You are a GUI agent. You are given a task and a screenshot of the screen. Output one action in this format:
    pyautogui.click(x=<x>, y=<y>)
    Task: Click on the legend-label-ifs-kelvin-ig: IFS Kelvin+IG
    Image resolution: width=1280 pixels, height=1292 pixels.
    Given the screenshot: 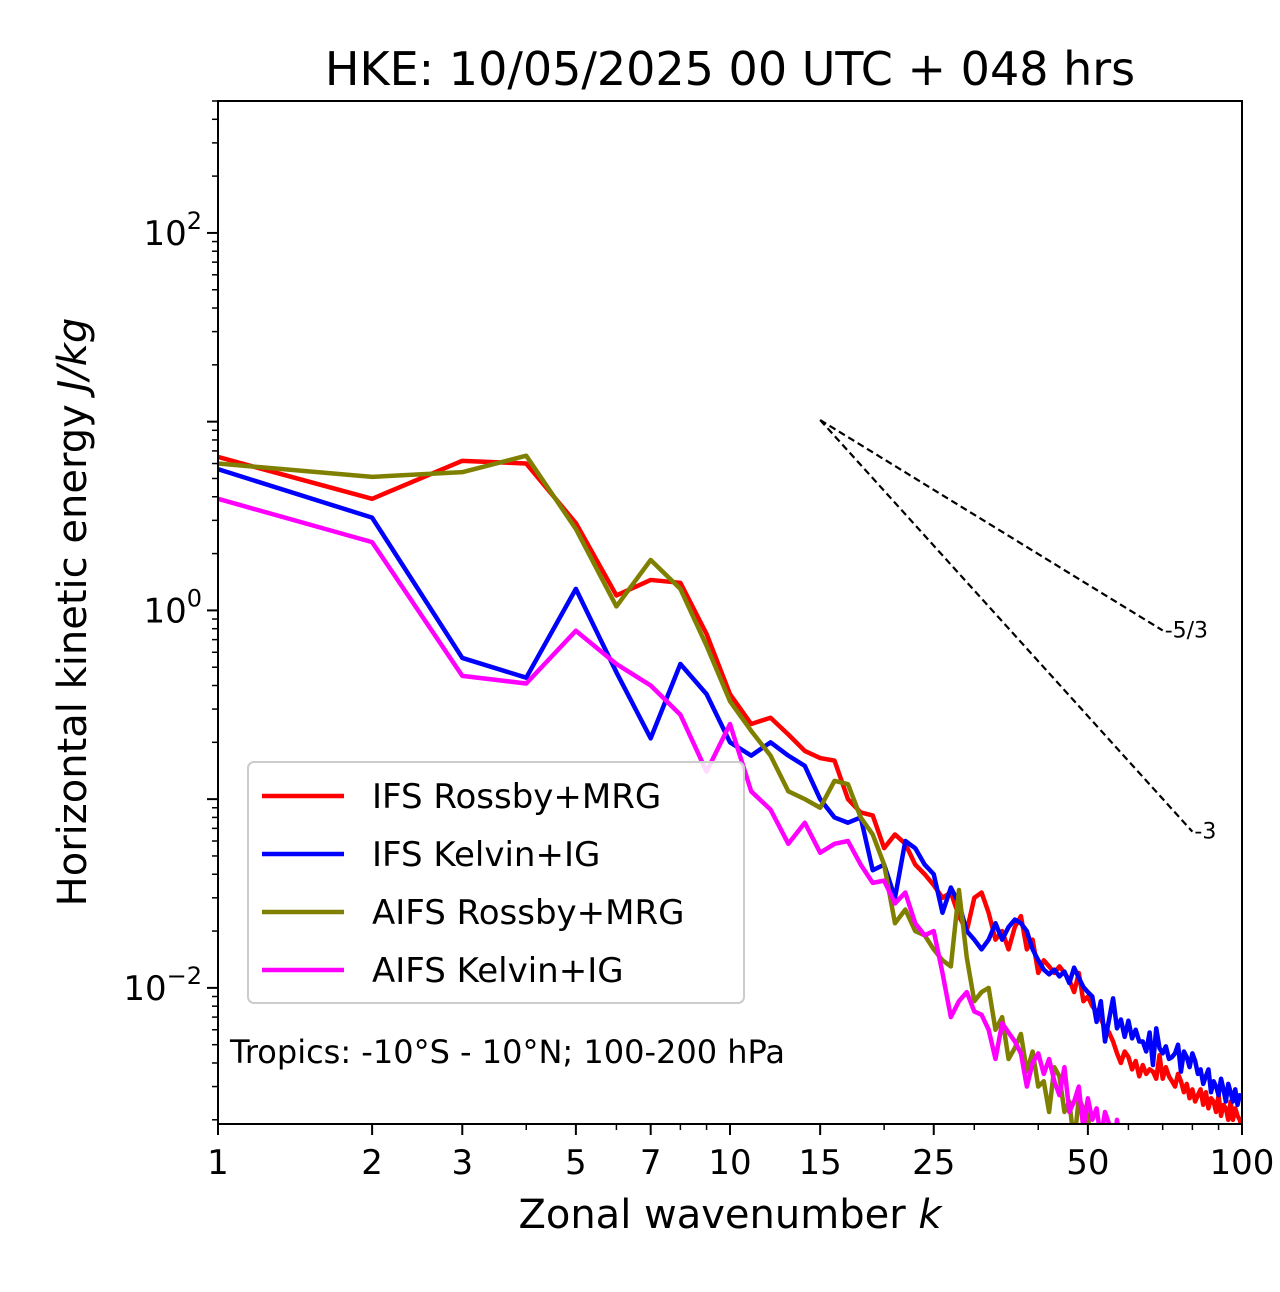 What is the action you would take?
    pyautogui.click(x=486, y=855)
    